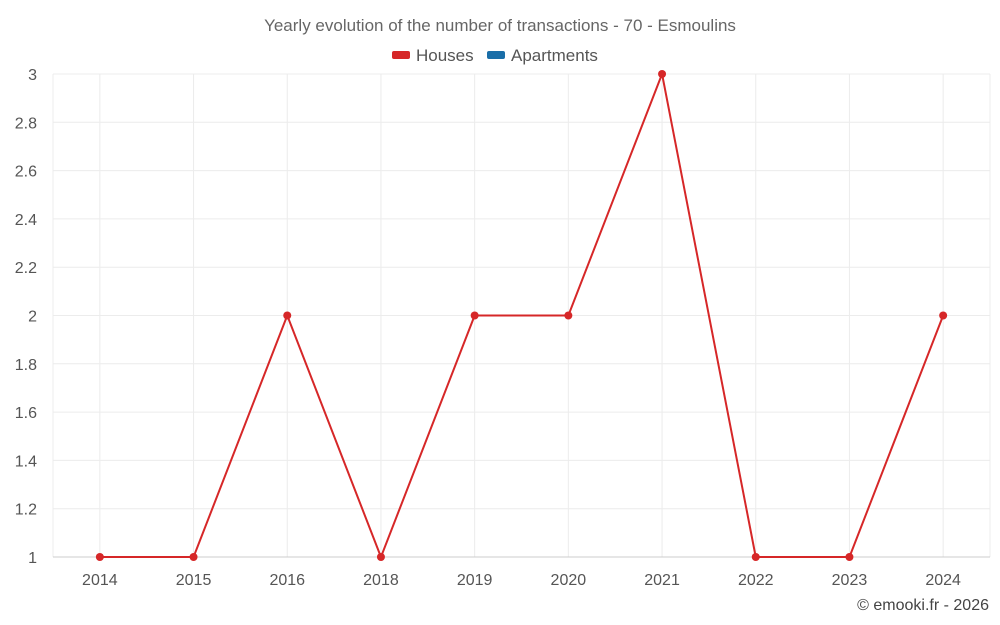 This screenshot has height=625, width=1000. What do you see at coordinates (26, 268) in the screenshot?
I see `y-tick-label: 2.2` at bounding box center [26, 268].